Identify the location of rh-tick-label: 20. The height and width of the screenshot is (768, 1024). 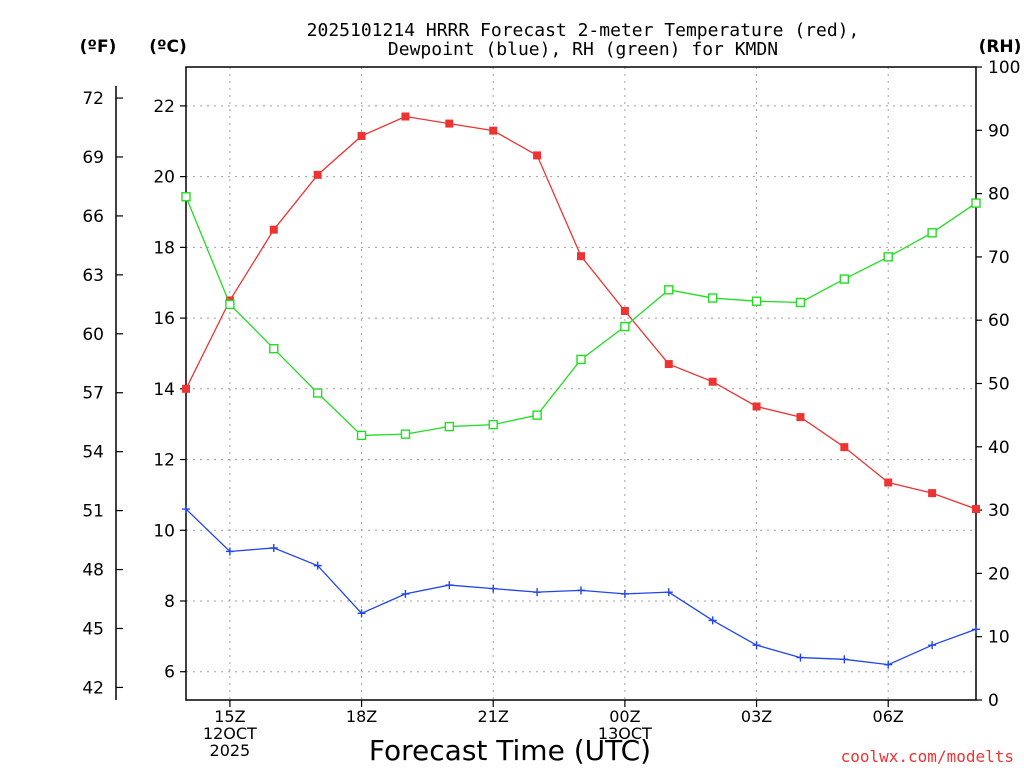
(999, 574).